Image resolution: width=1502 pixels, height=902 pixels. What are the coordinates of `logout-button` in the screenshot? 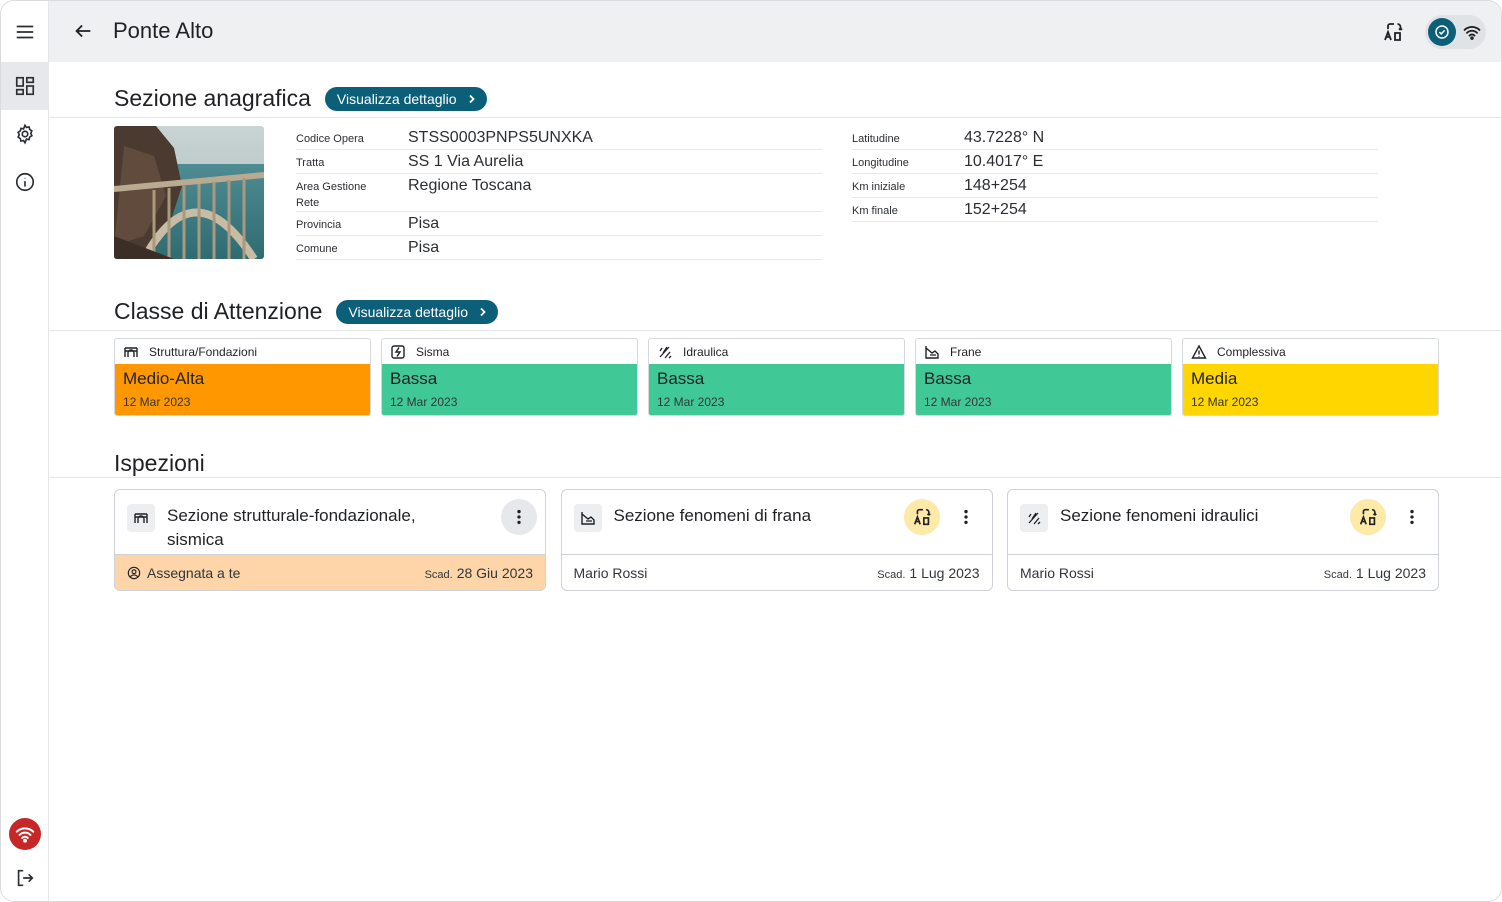 It's located at (25, 877).